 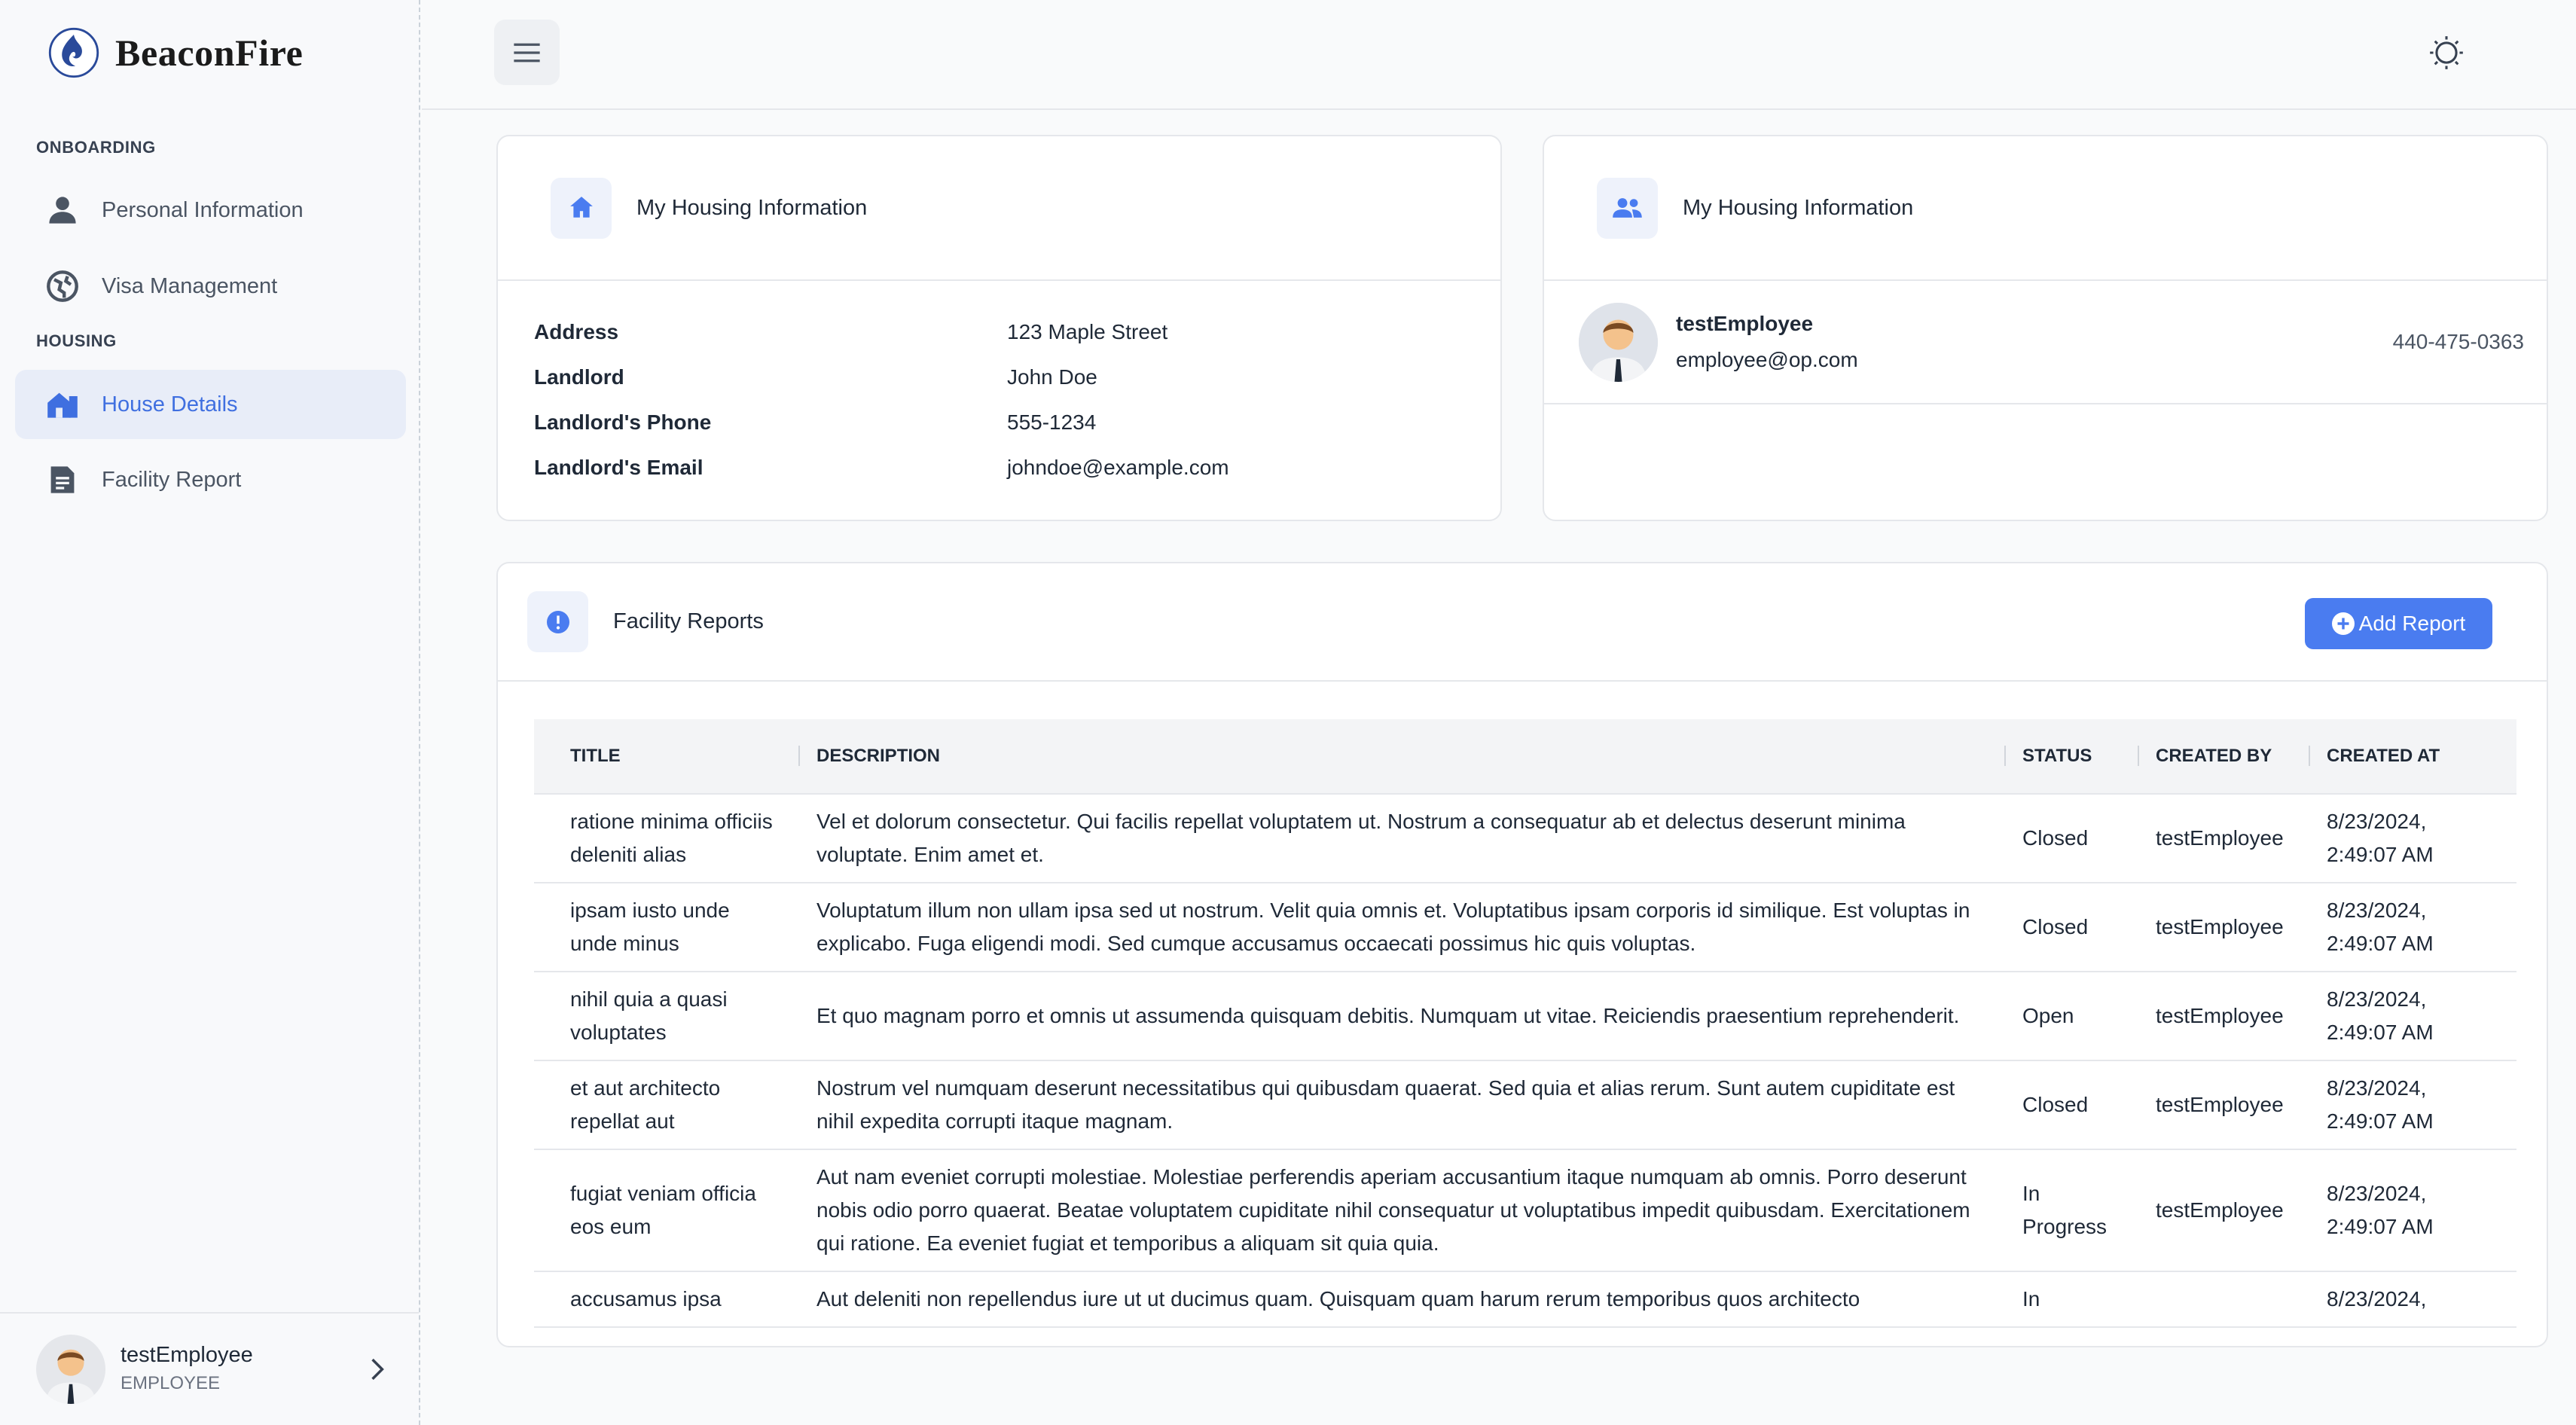 I want to click on hamburger-icon, so click(x=527, y=52).